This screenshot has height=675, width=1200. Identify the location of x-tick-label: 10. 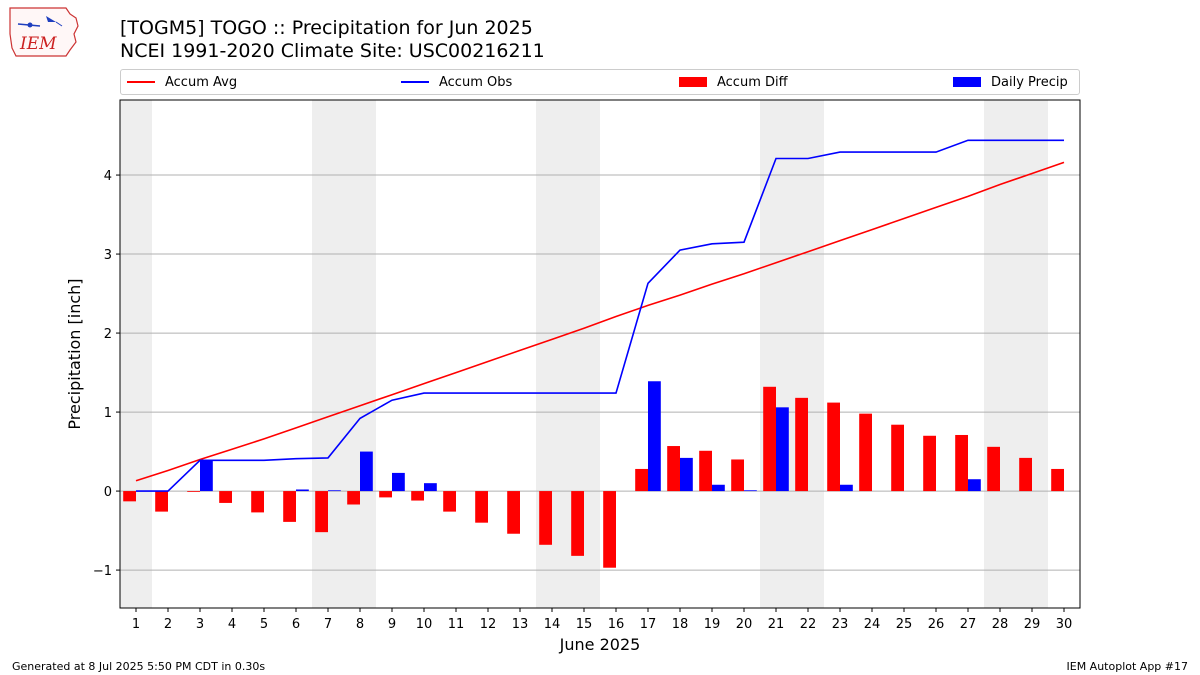
(424, 624).